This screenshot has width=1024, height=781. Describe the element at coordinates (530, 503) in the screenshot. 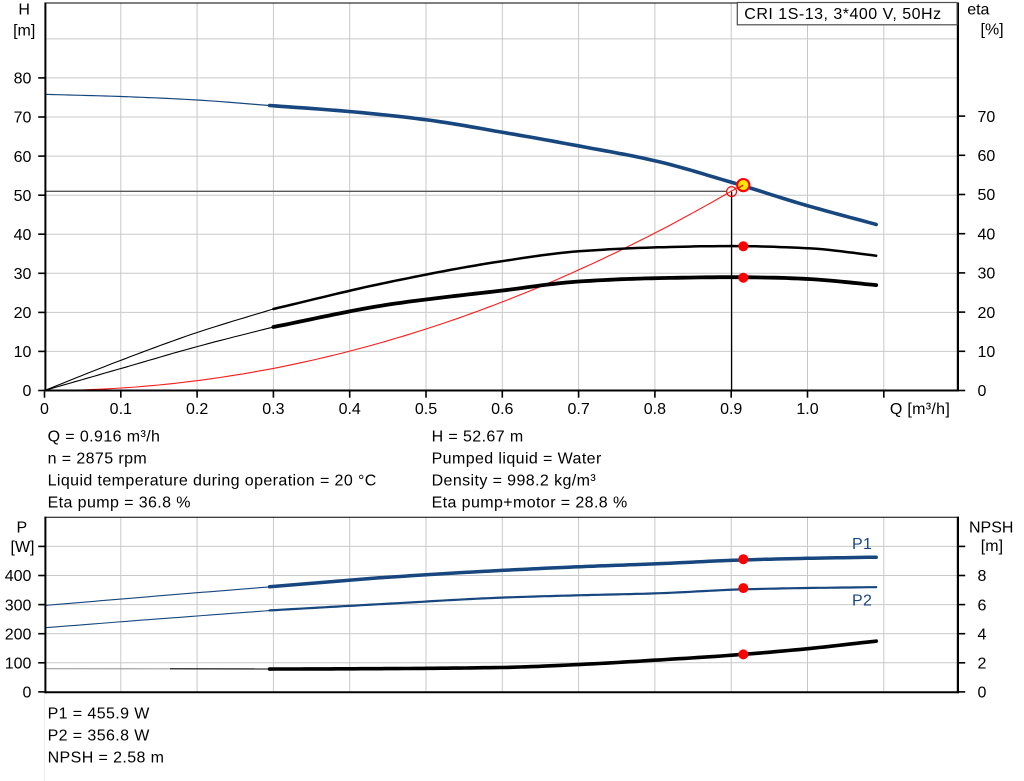

I see `svg-text: Eta pump+motor = 28.8 %` at that location.